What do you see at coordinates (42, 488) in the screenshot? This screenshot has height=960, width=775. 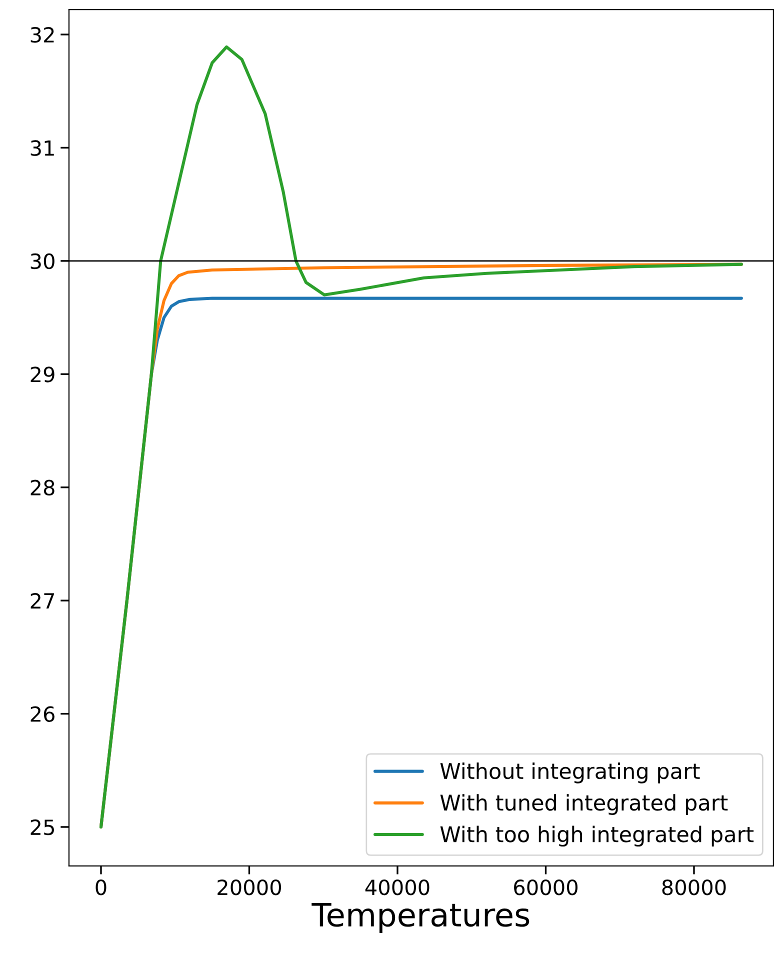 I see `y-tick-label: 28` at bounding box center [42, 488].